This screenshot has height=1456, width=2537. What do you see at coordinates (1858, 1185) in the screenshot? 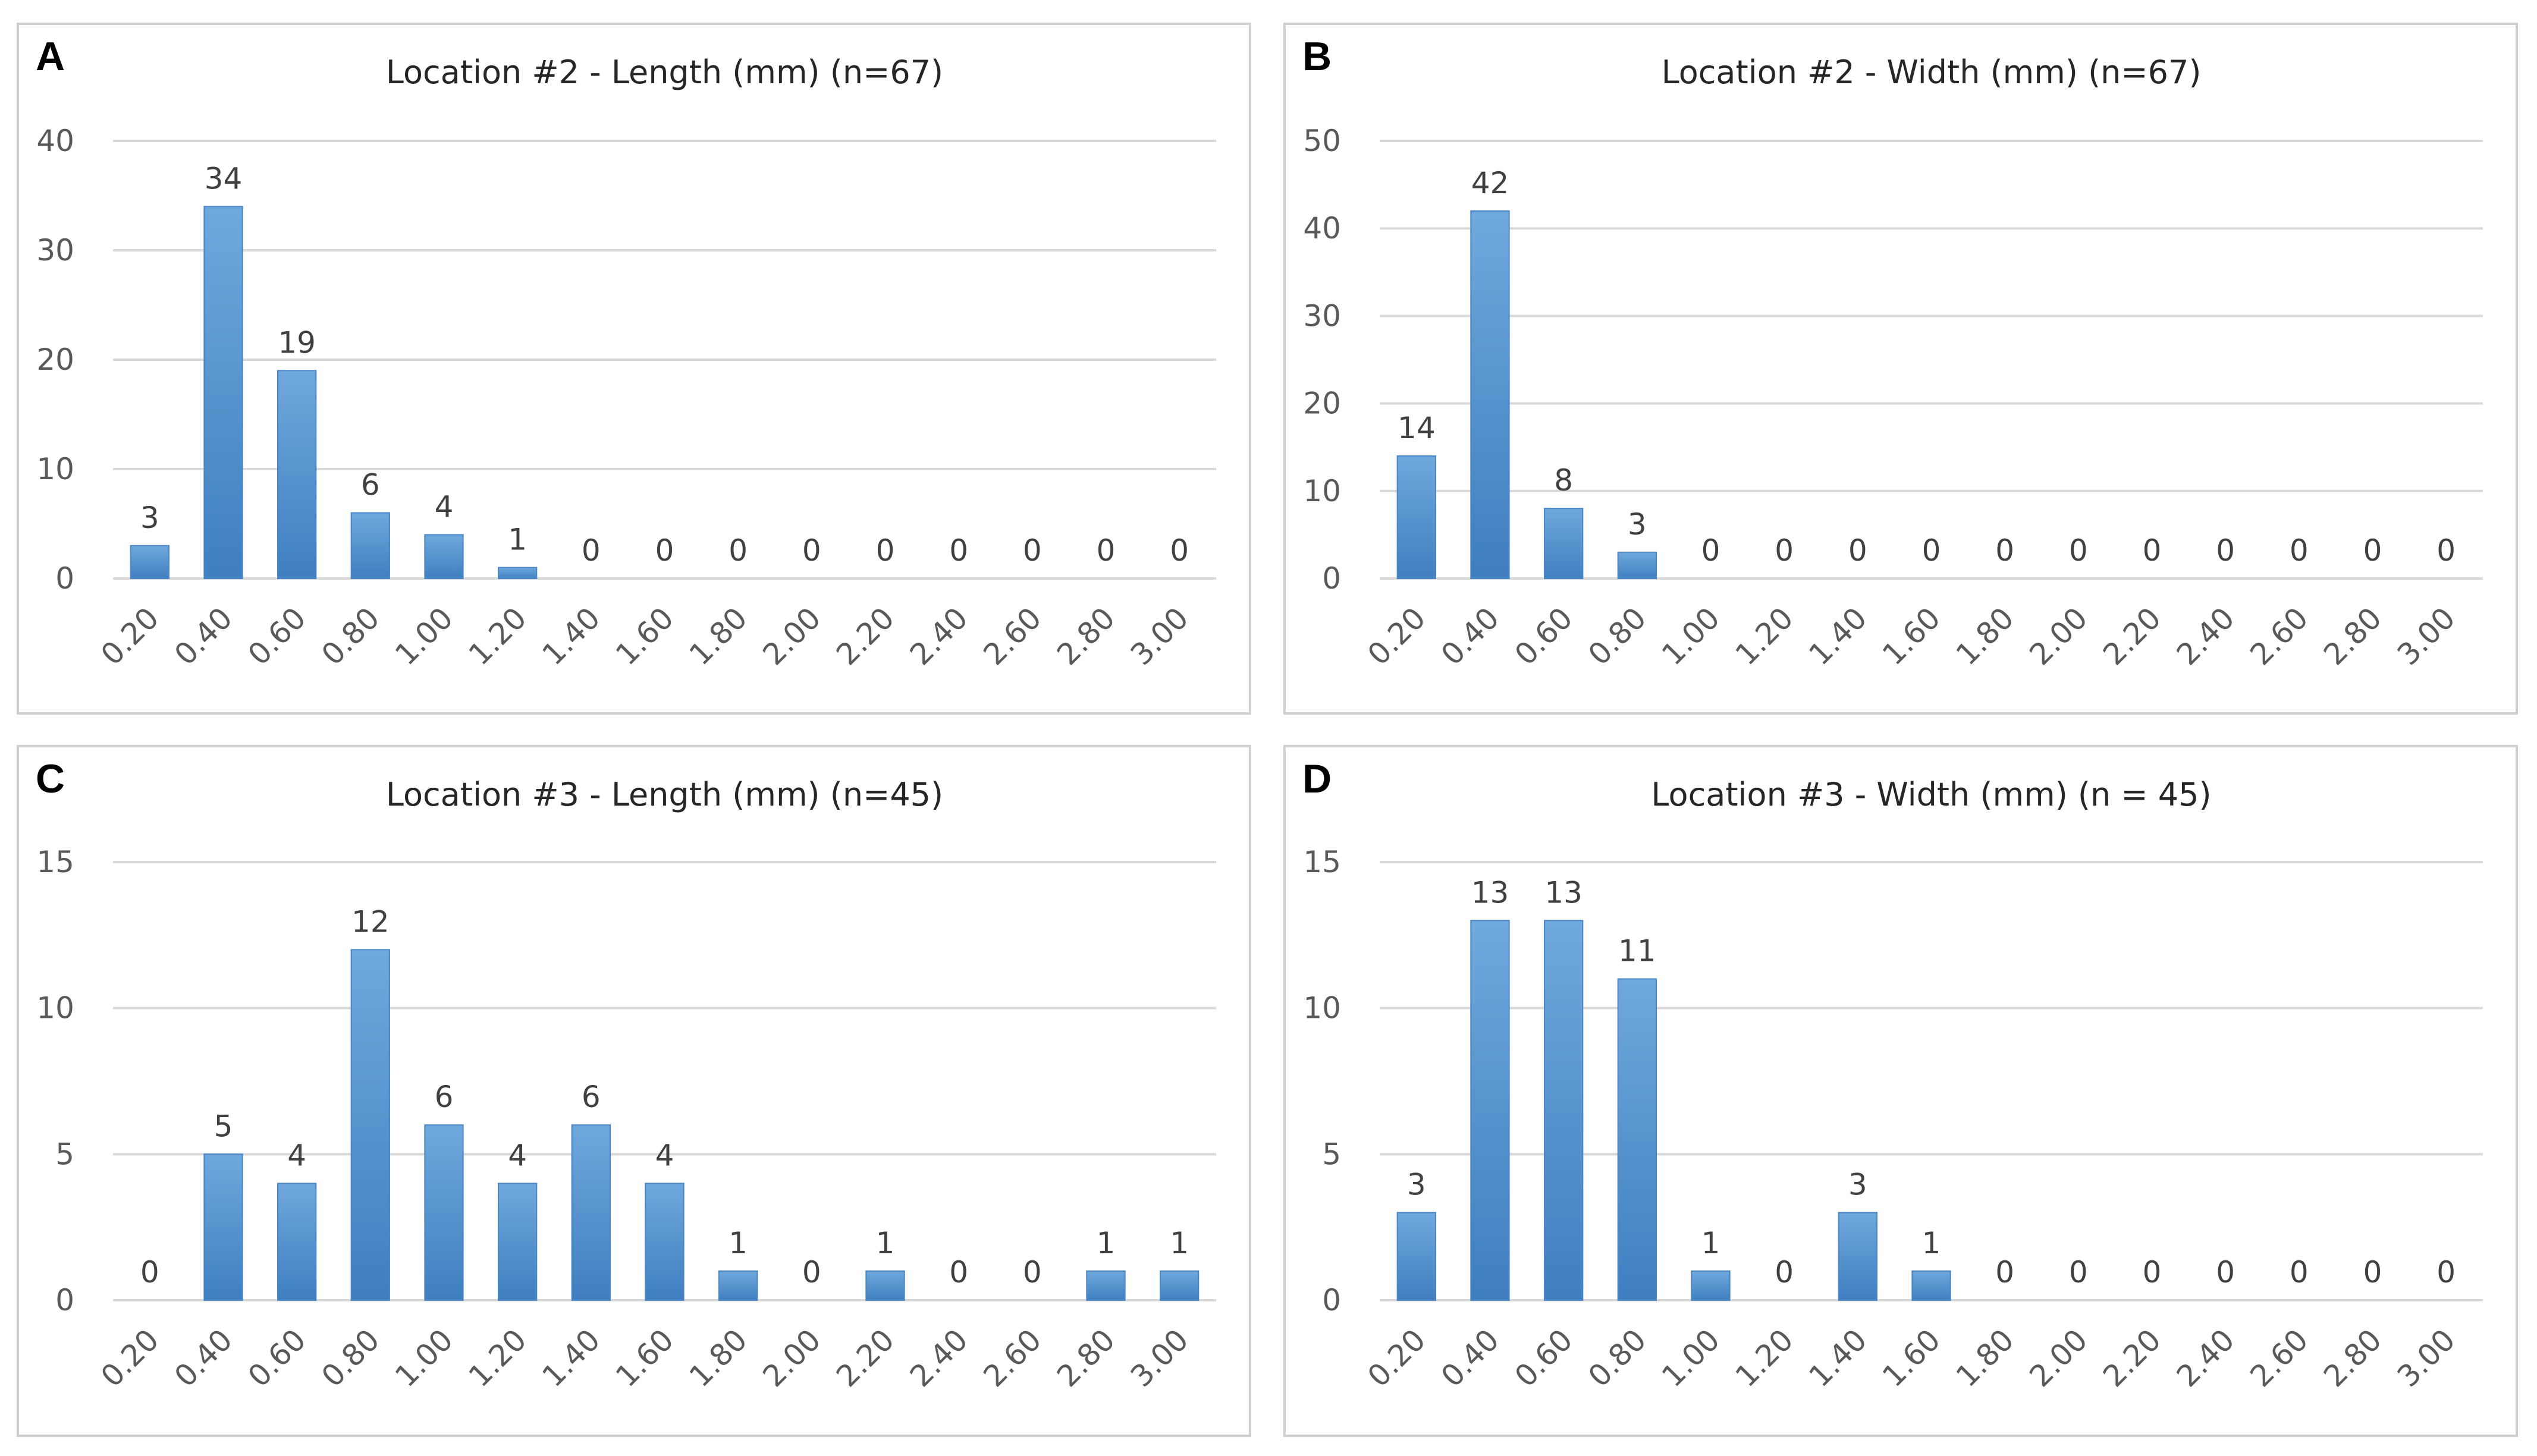
I see `data-label: 3` at bounding box center [1858, 1185].